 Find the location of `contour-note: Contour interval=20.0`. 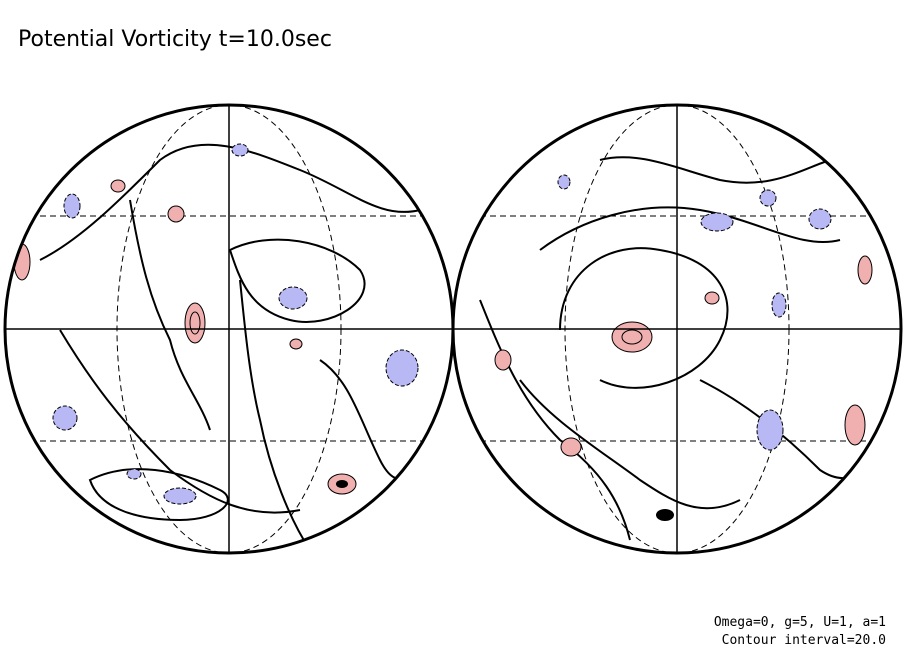

contour-note: Contour interval=20.0 is located at coordinates (804, 640).